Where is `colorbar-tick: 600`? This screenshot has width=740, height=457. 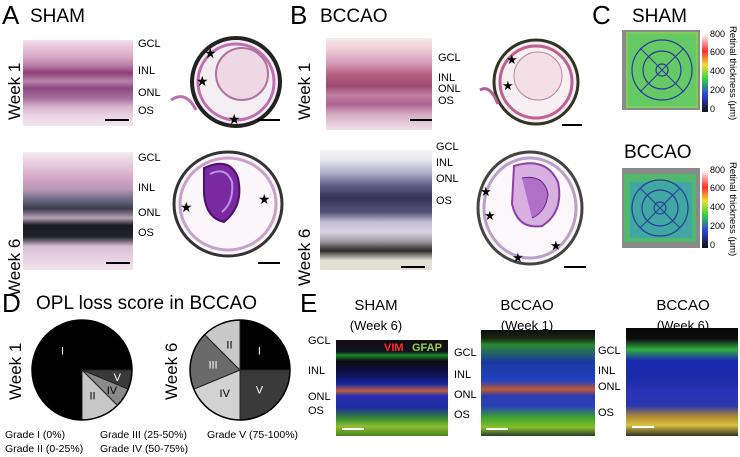 colorbar-tick: 600 is located at coordinates (718, 52).